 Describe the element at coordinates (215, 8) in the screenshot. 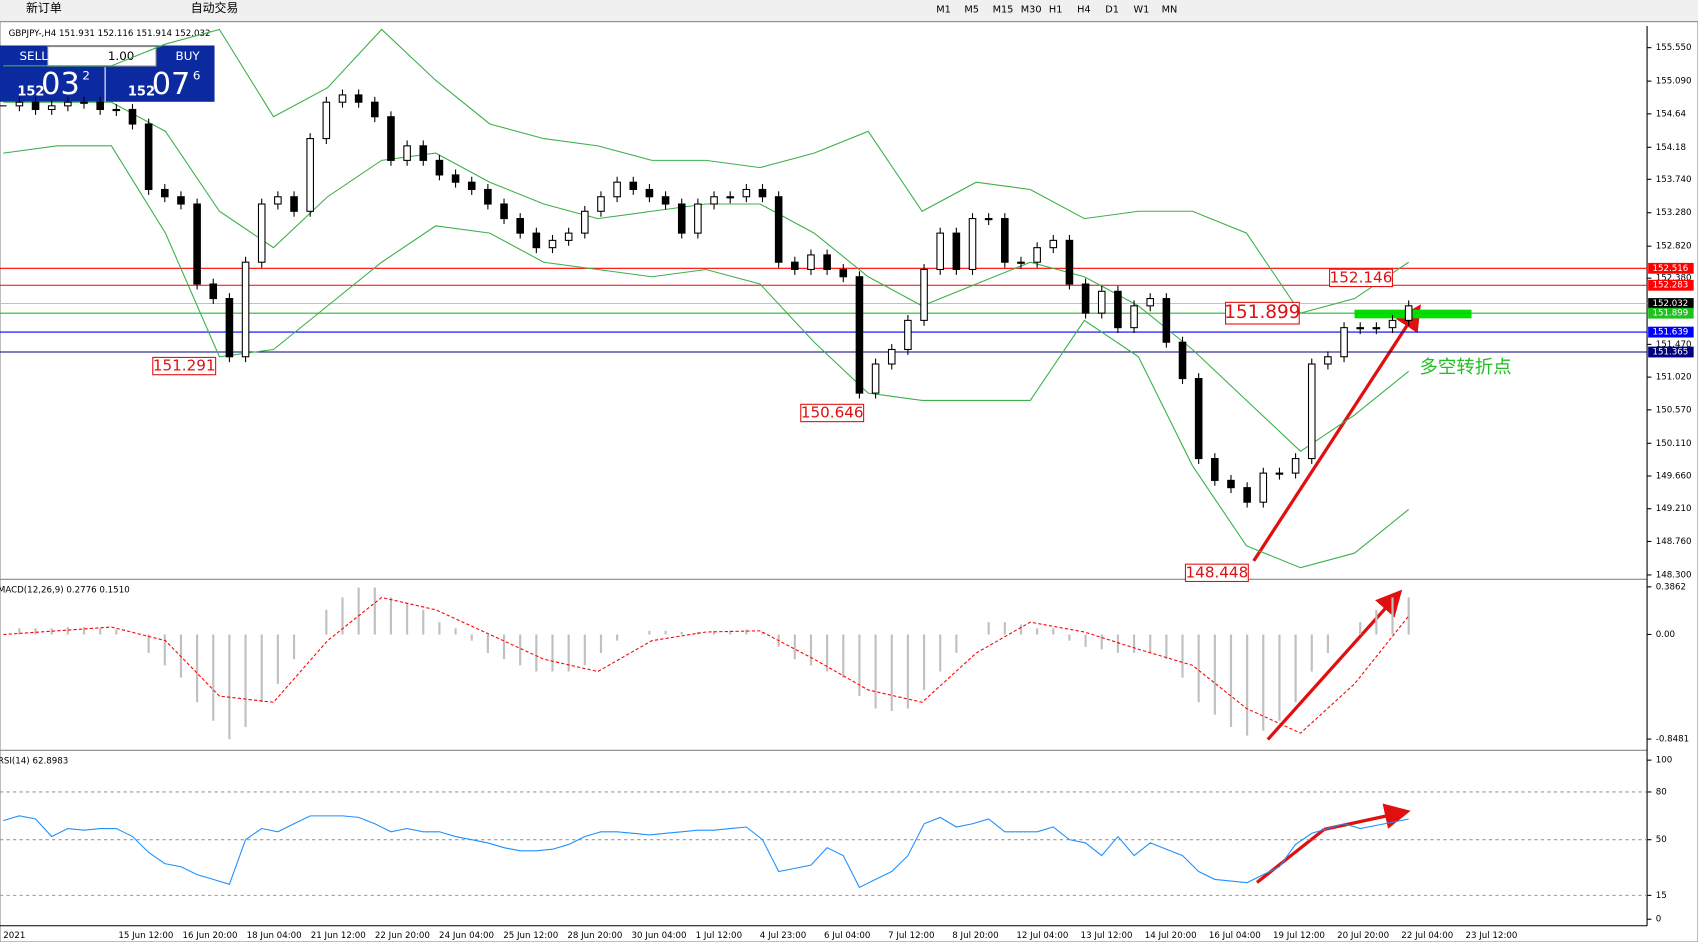

I see `toolbar-button: 自动交易` at that location.